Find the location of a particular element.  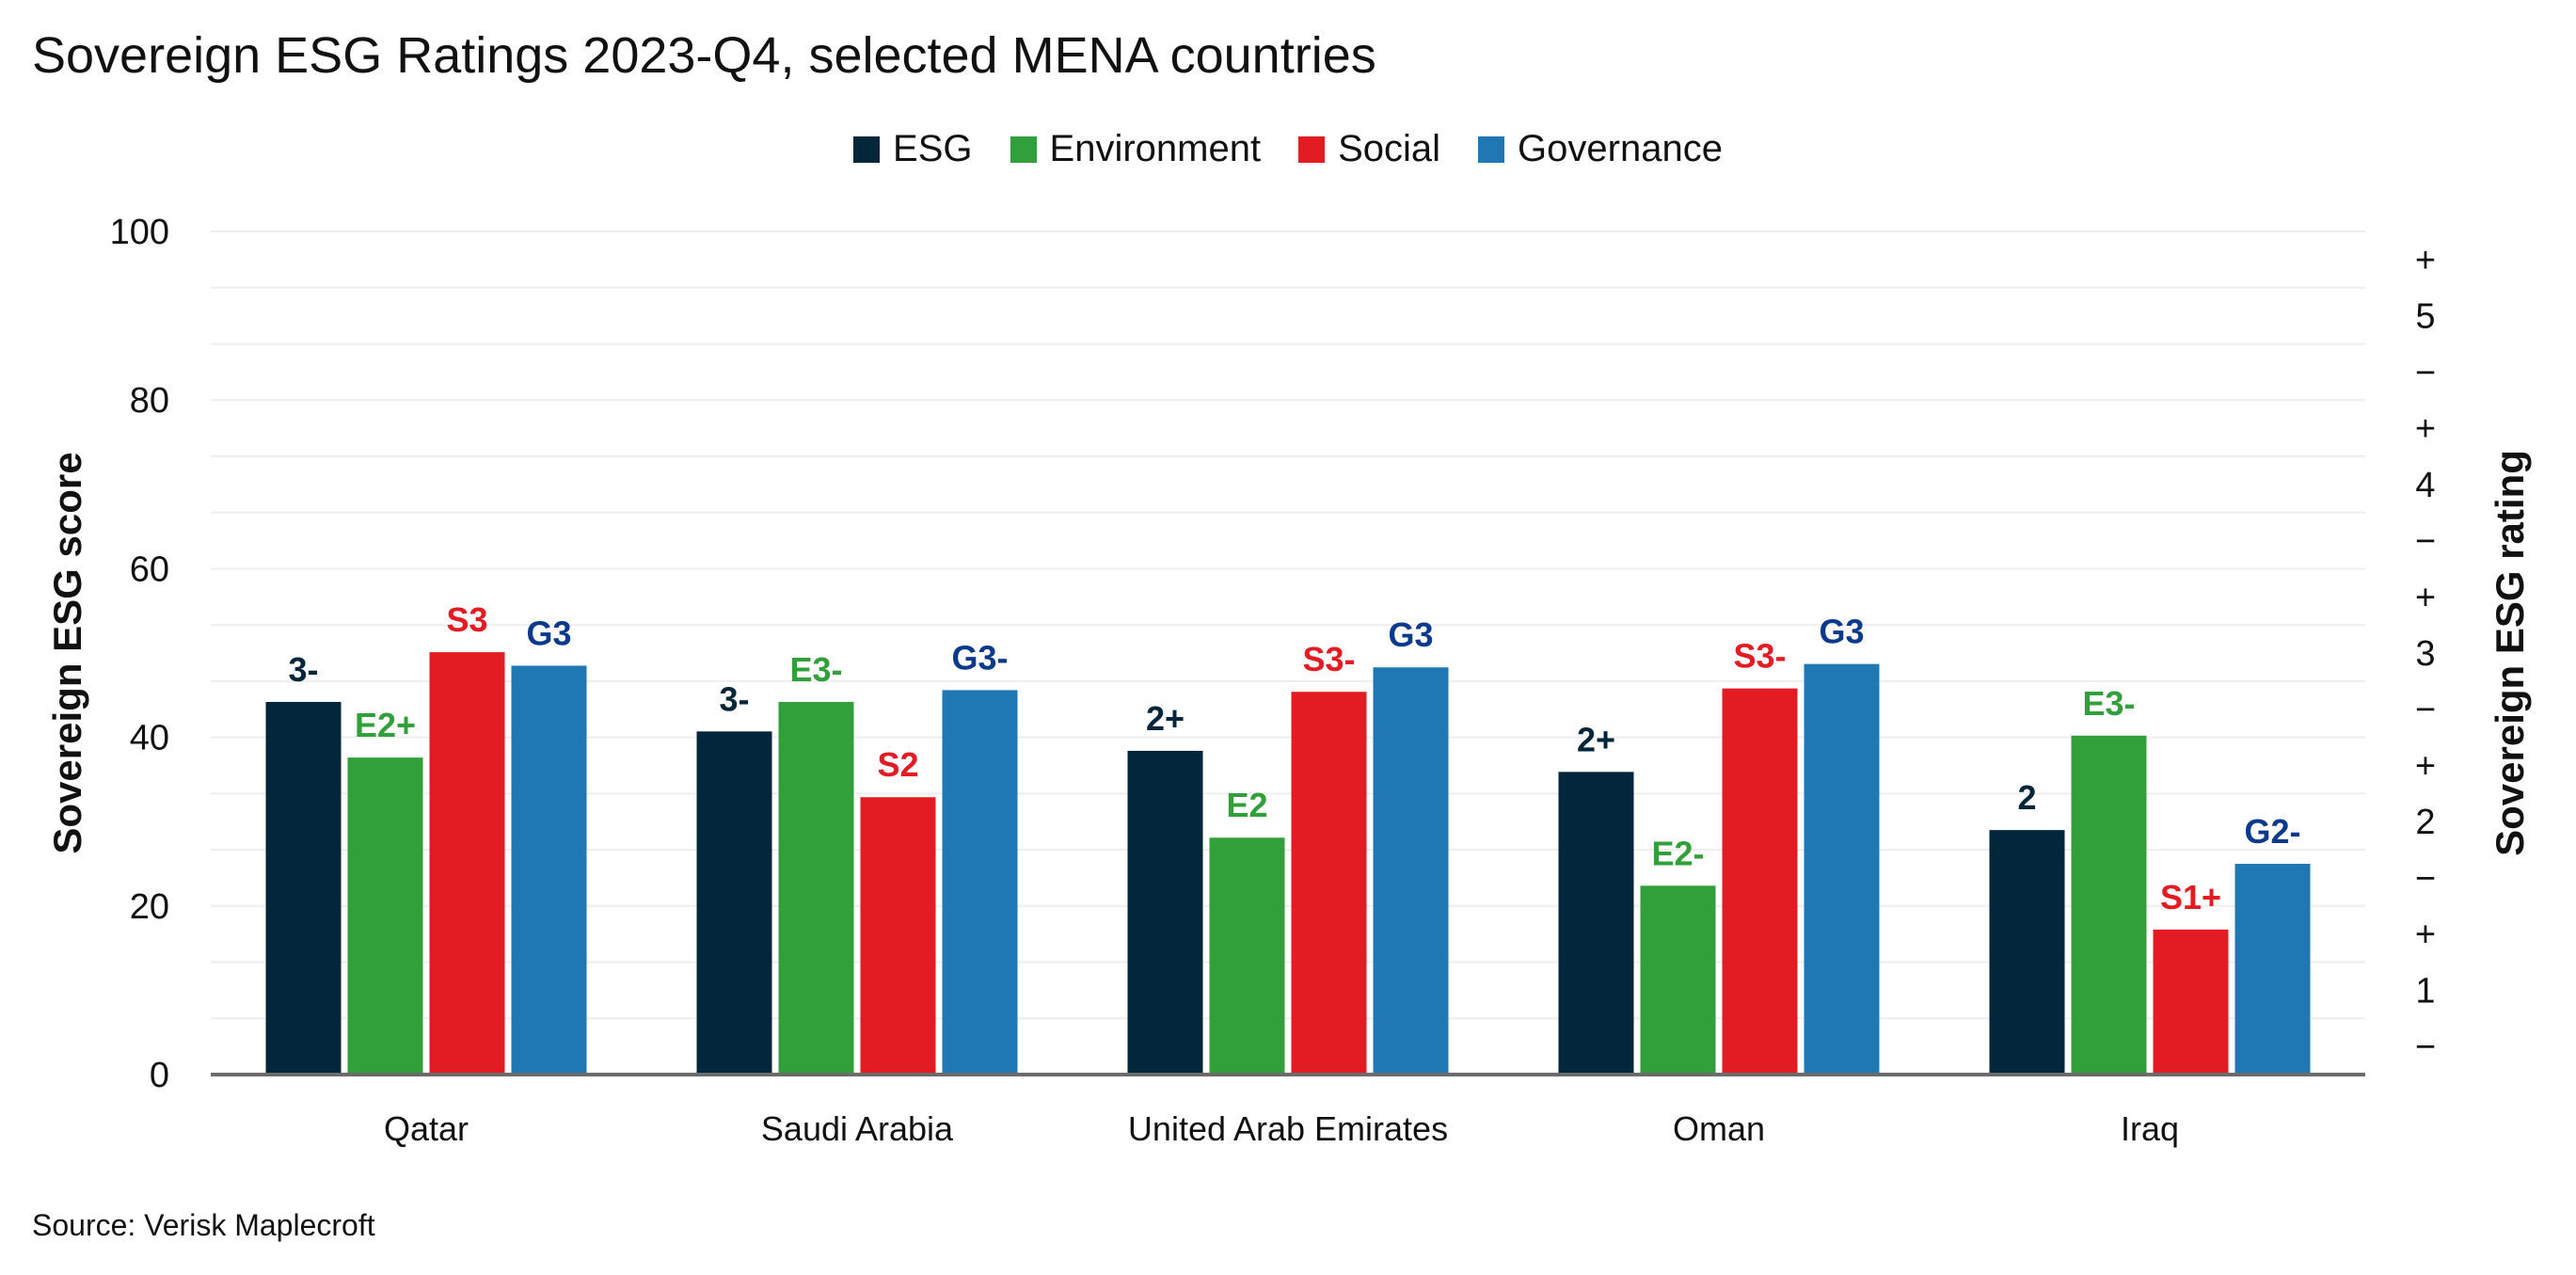

y2-tick-label: 1 is located at coordinates (2425, 991).